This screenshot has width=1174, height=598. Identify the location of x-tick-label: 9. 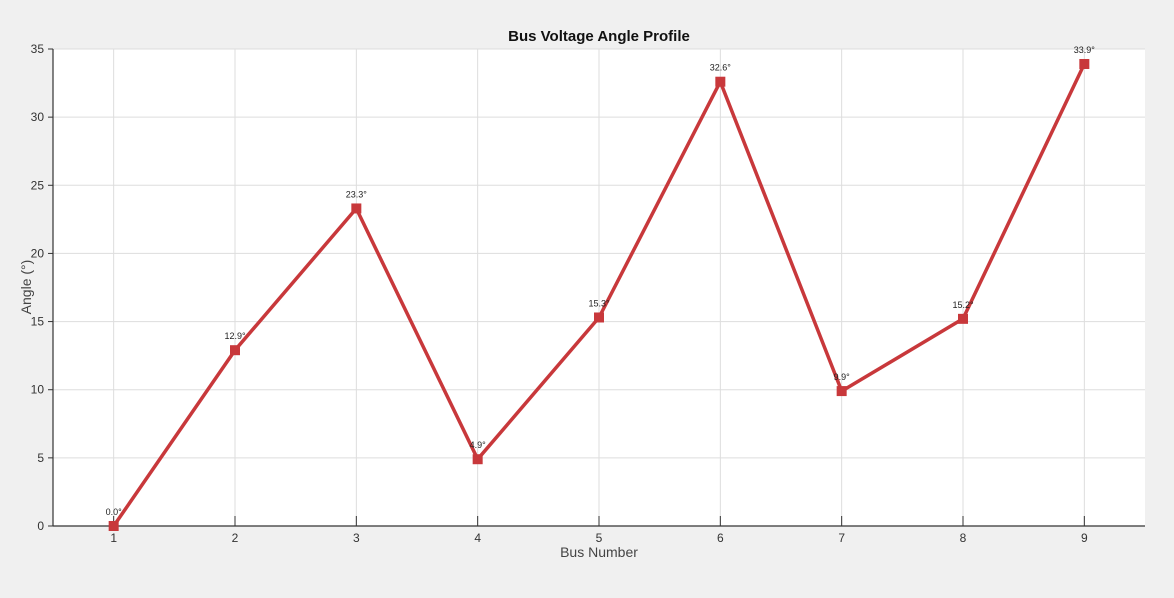
(1084, 538).